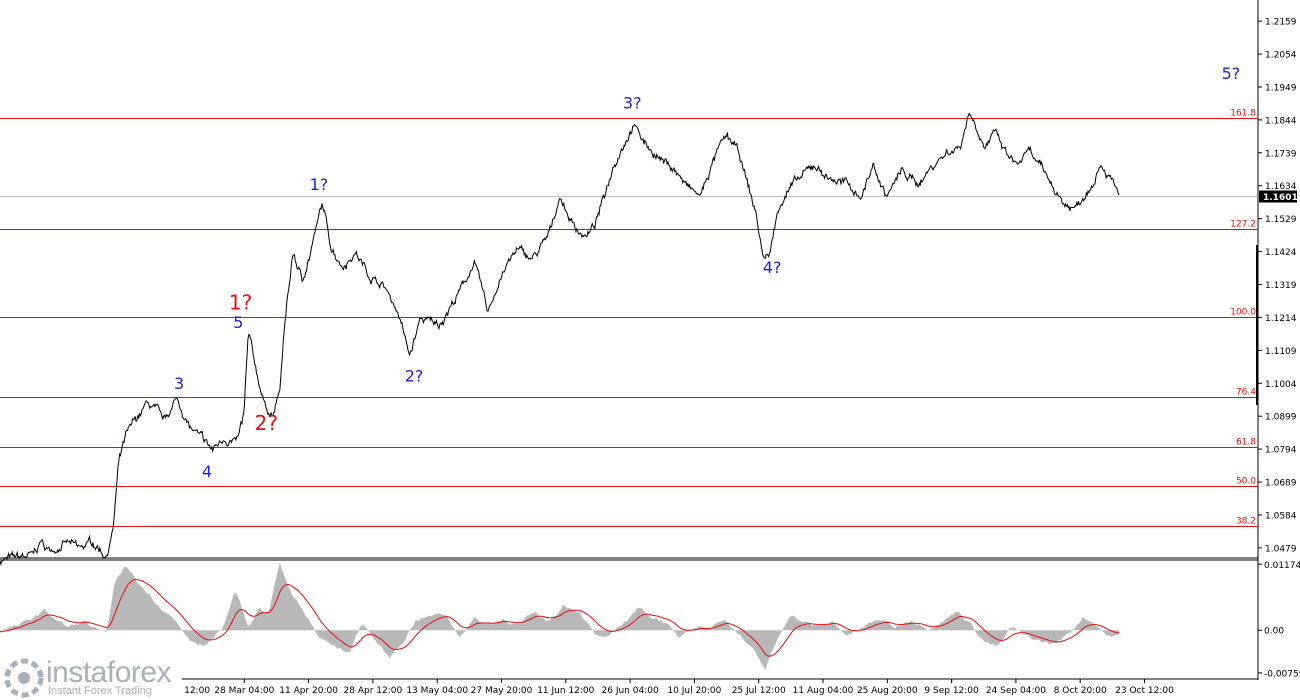  I want to click on time-tick-label-4: 13 May 04:00, so click(437, 691).